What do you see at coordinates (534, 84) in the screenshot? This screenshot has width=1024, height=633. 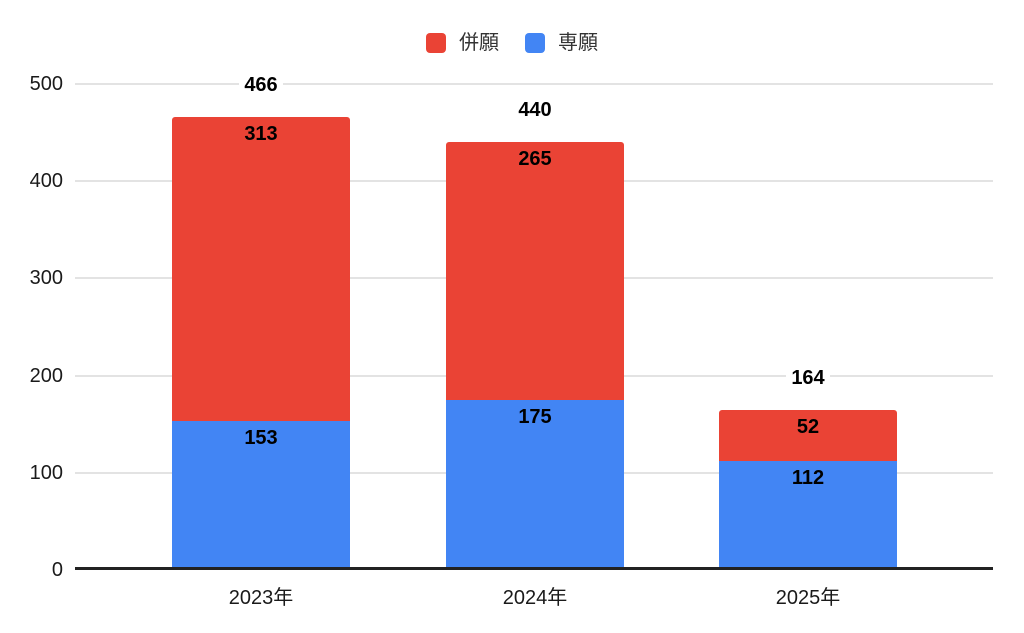 I see `gridline` at bounding box center [534, 84].